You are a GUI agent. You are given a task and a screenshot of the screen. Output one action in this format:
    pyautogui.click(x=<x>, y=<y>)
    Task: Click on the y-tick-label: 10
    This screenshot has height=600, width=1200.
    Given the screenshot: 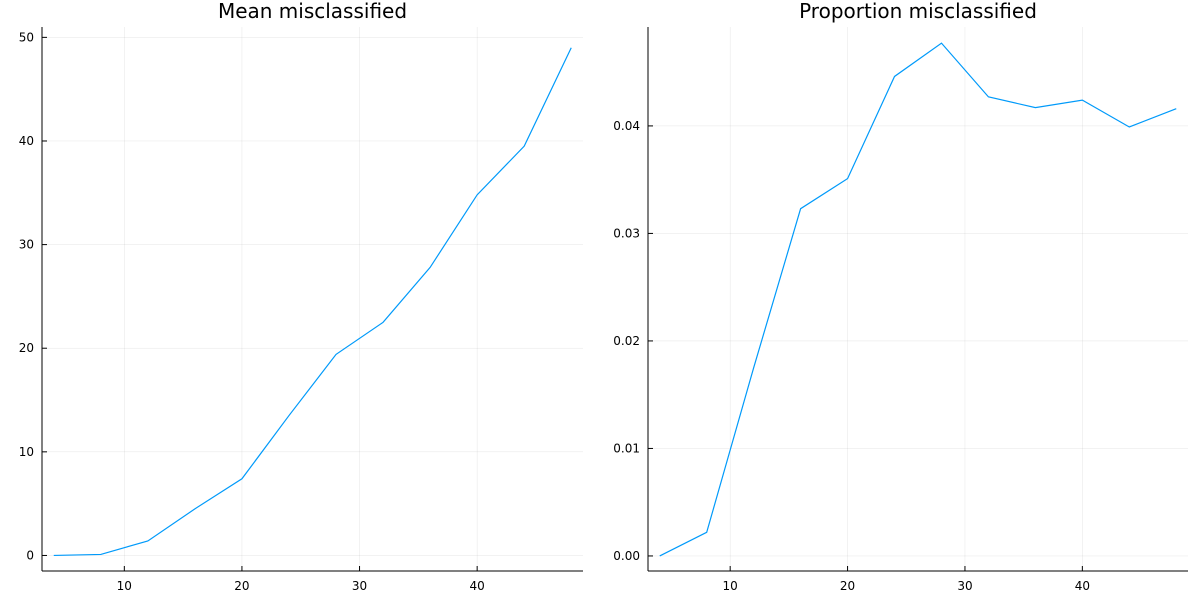 What is the action you would take?
    pyautogui.click(x=26, y=452)
    